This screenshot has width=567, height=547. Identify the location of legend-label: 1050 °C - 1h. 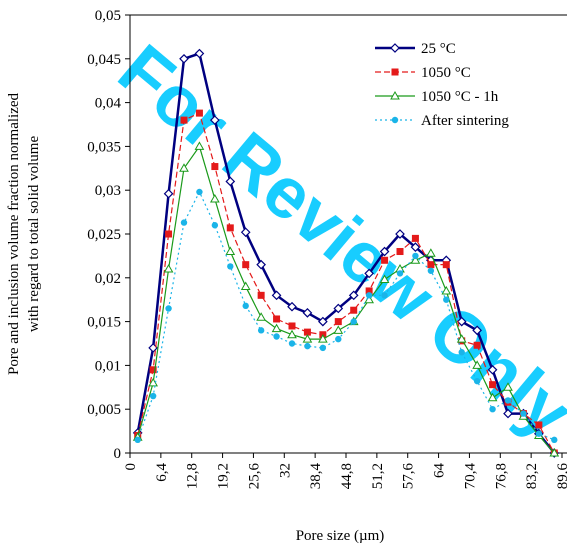
(460, 97).